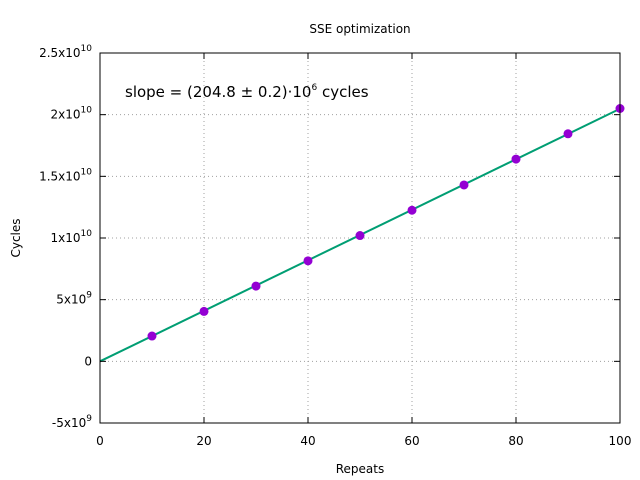  I want to click on slope-annotation-tail: cycles, so click(343, 92).